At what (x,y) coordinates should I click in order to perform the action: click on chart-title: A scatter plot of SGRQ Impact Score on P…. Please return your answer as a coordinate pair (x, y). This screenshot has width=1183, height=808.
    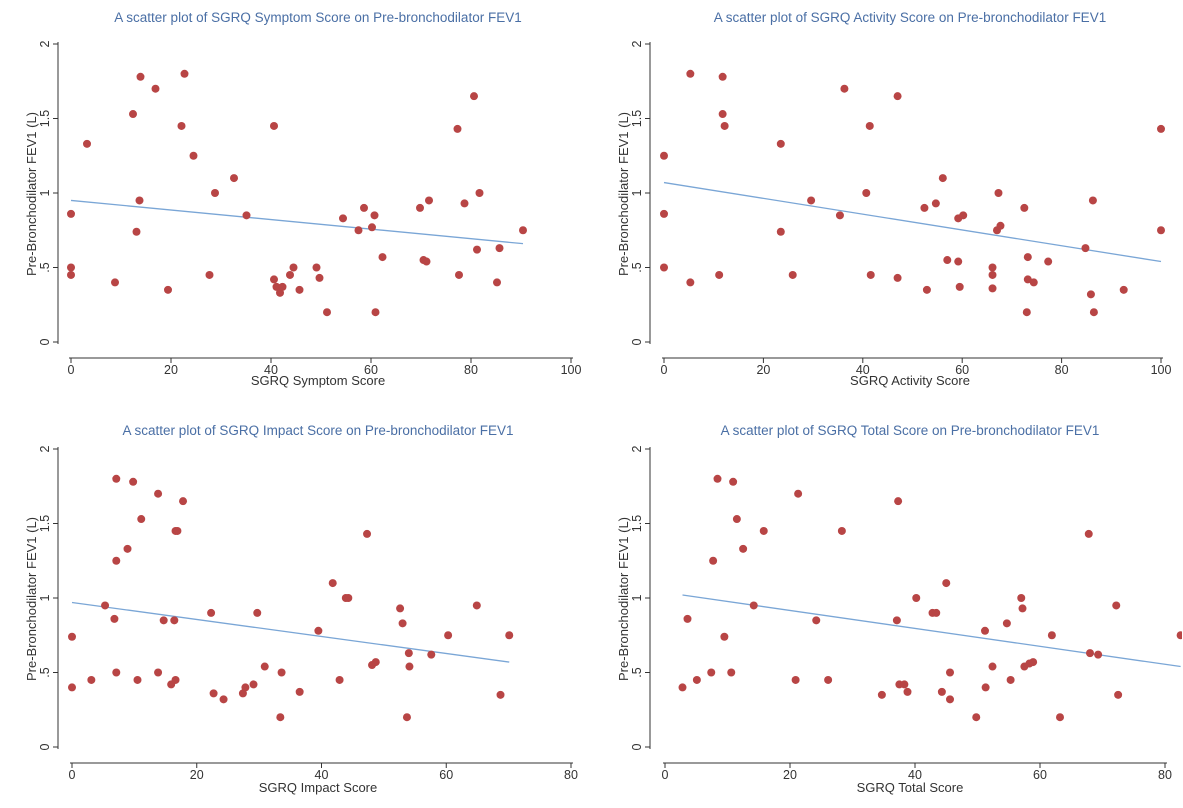
    Looking at the image, I should click on (318, 430).